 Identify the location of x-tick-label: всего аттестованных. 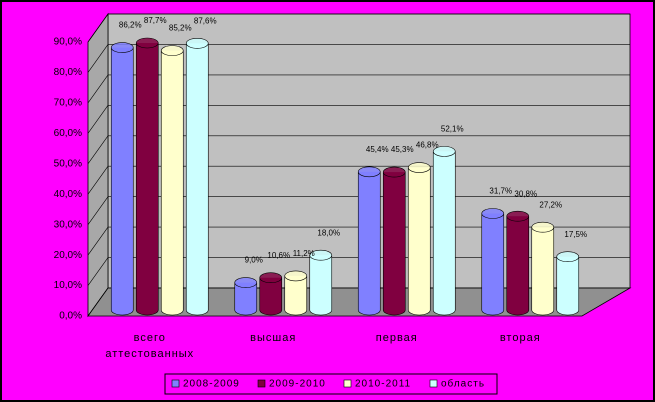
(150, 346).